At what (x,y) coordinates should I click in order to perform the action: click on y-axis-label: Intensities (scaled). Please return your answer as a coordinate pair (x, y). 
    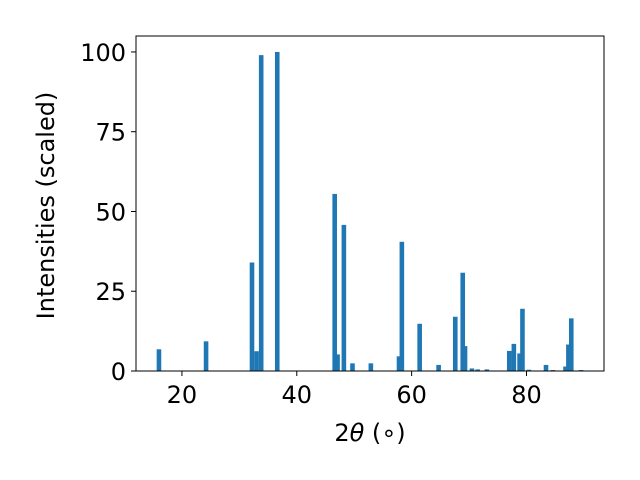
    Looking at the image, I should click on (46, 206).